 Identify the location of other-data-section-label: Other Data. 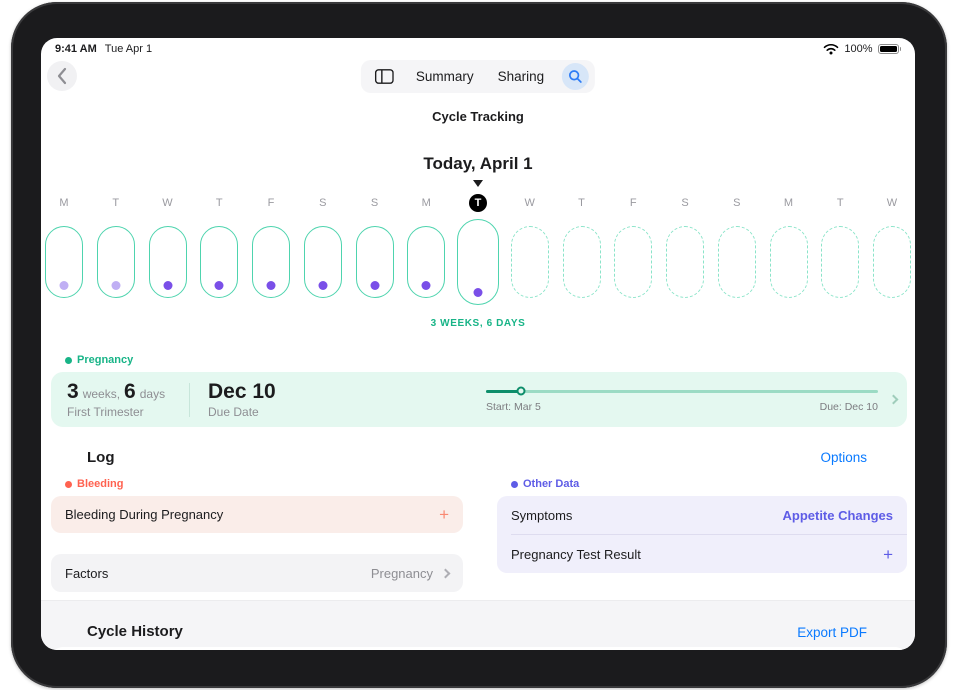
(545, 484).